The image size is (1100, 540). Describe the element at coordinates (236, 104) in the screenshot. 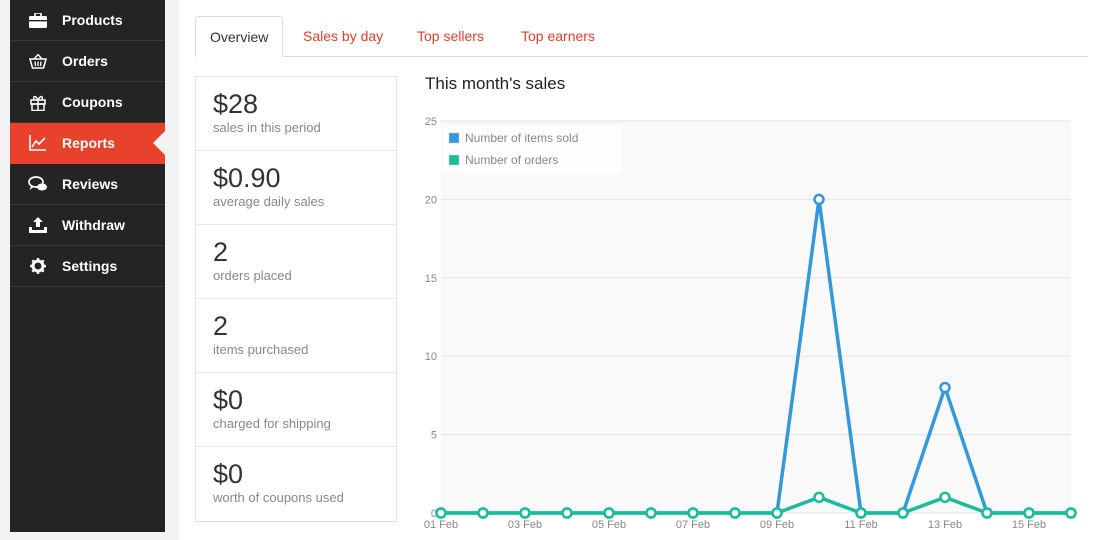

I see `stat-value: $28` at that location.